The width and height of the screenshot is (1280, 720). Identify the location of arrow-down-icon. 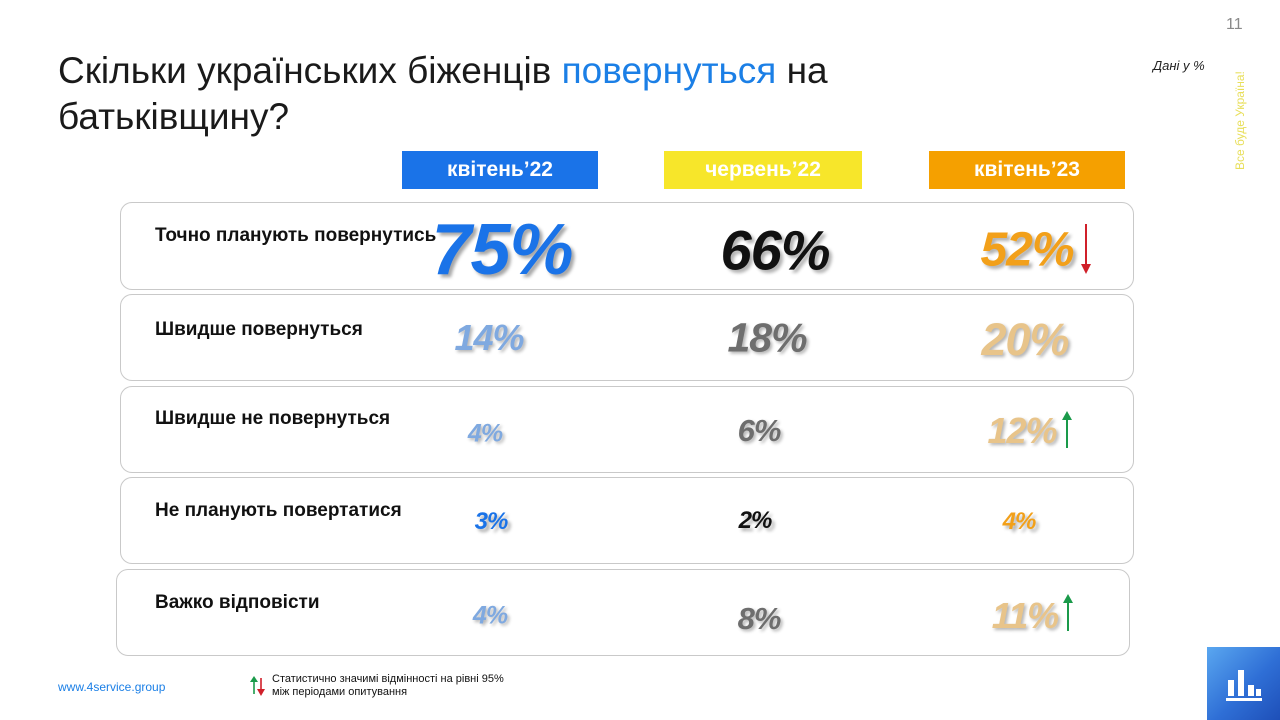
(1086, 249).